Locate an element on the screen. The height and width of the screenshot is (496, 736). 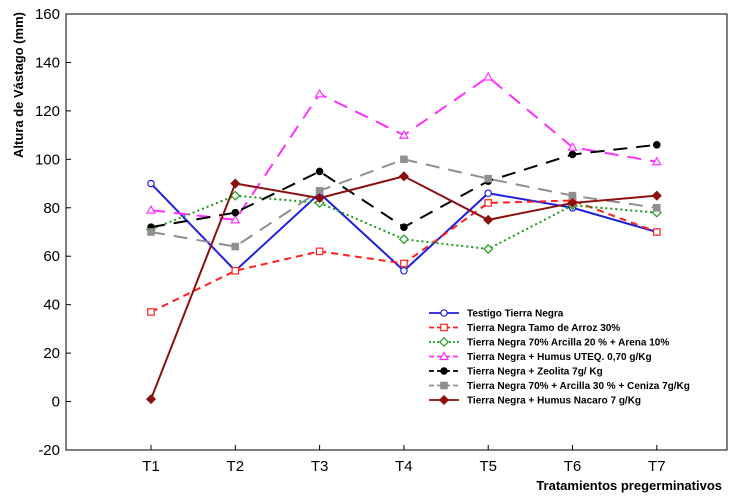
legend-label: Tierra Negra + Humus UTEQ. 0,70 g/Kg is located at coordinates (559, 357).